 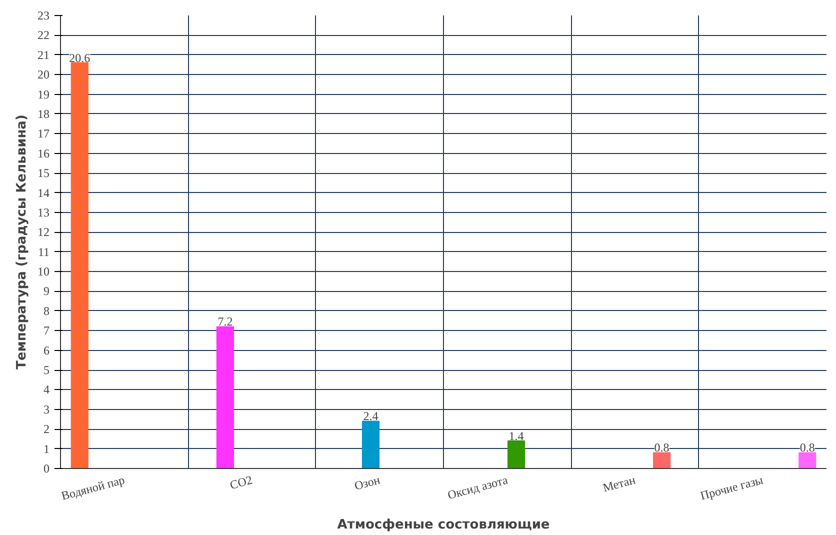 I want to click on y-tick-label: 15, so click(x=44, y=173).